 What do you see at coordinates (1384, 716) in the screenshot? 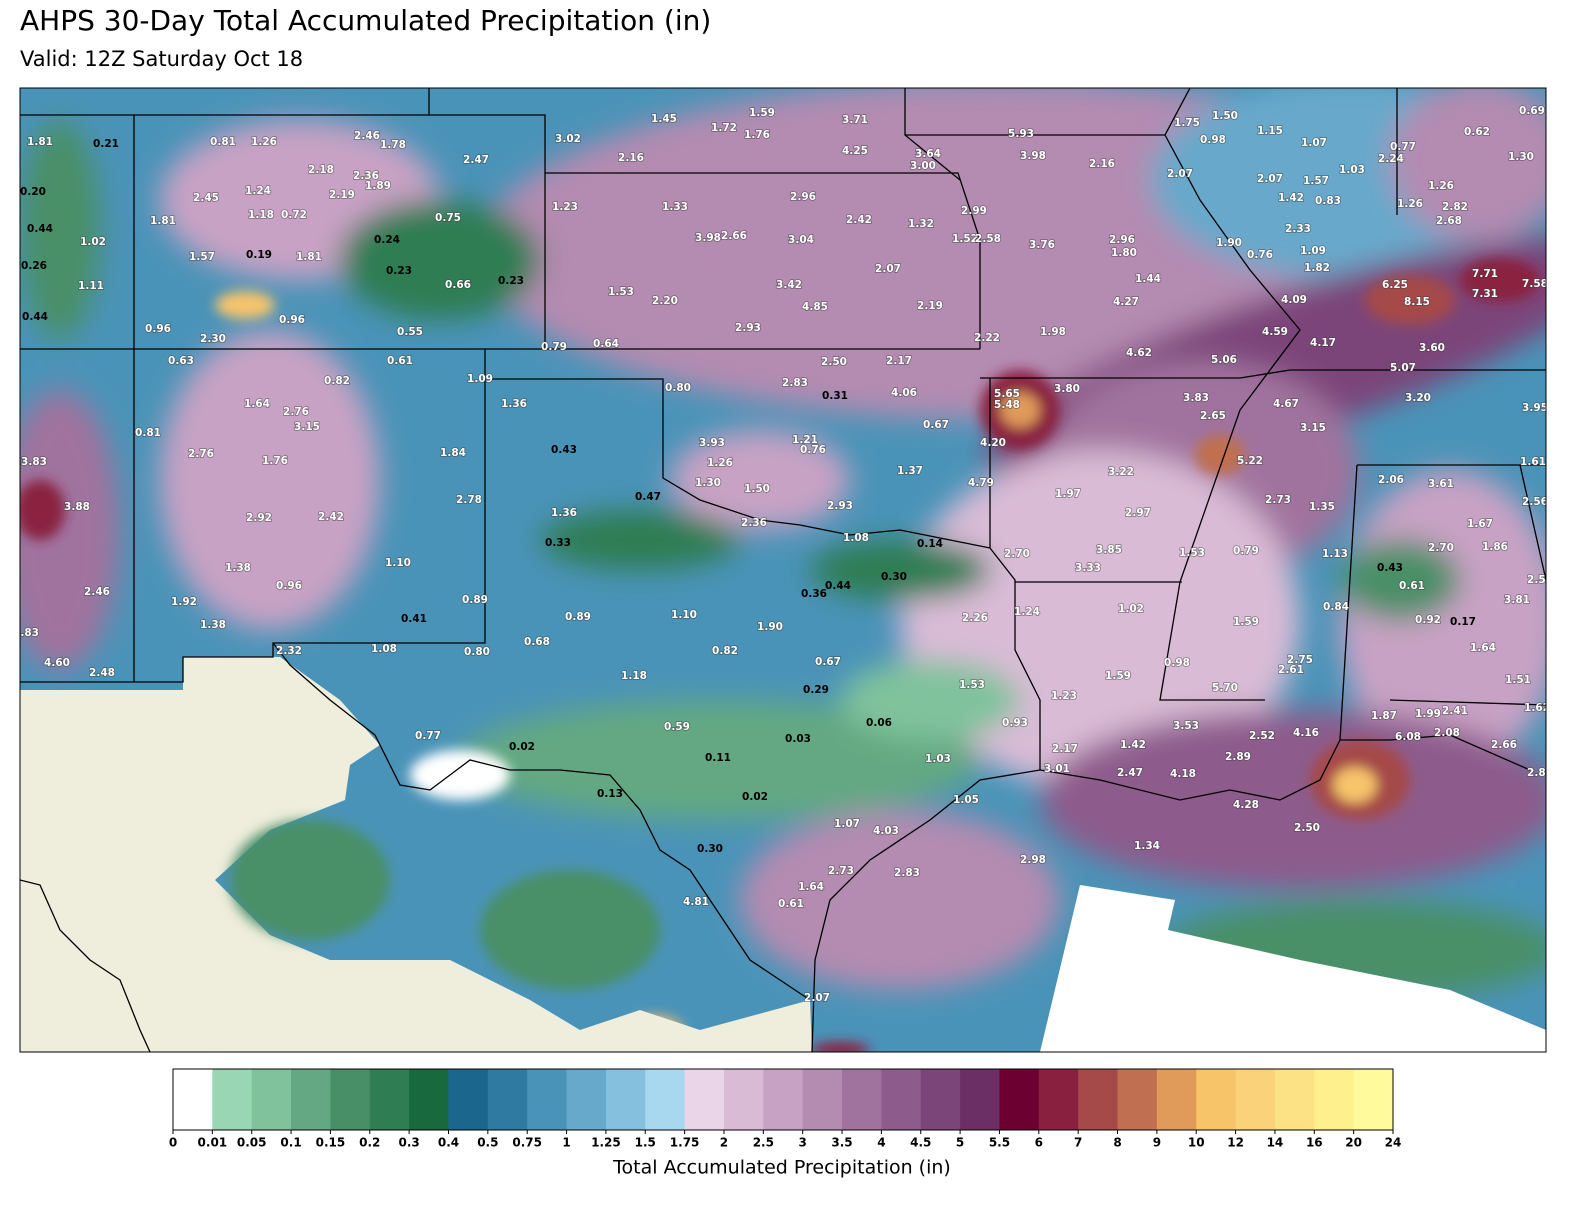
I see `station-label: 1.87` at bounding box center [1384, 716].